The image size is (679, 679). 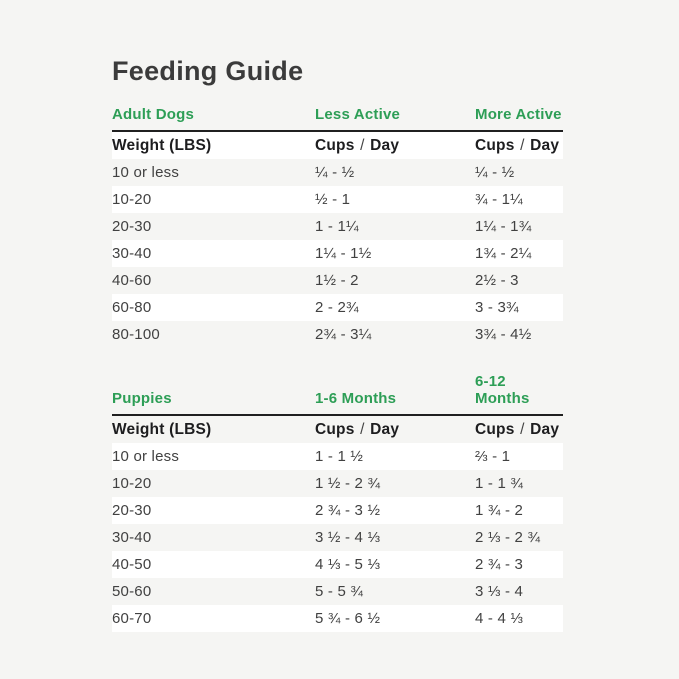 I want to click on table-row: 10-20 1 ½ - 2 ¾ 1 - 1 ¾, so click(x=337, y=483).